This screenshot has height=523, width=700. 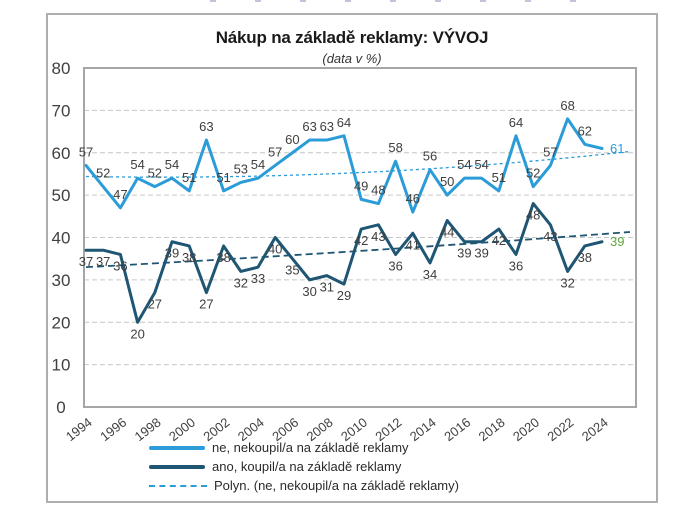 I want to click on legend-line-sample-dashed-light-blue, so click(x=178, y=485).